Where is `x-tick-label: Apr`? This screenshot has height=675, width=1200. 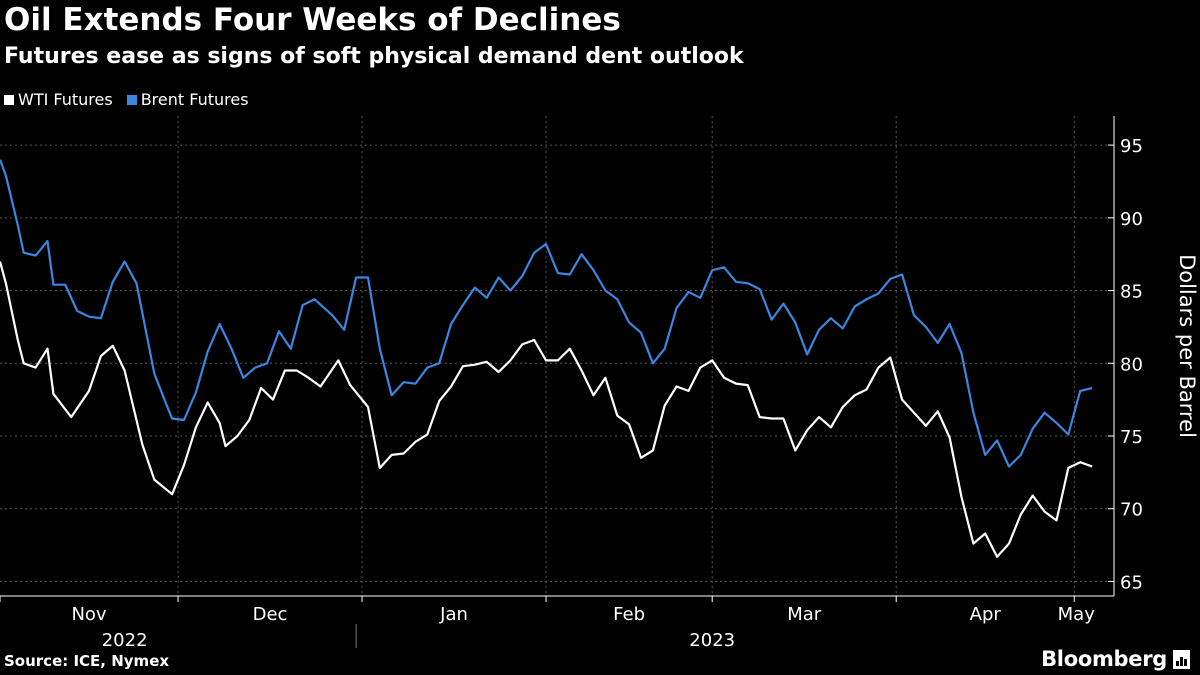
x-tick-label: Apr is located at coordinates (986, 614).